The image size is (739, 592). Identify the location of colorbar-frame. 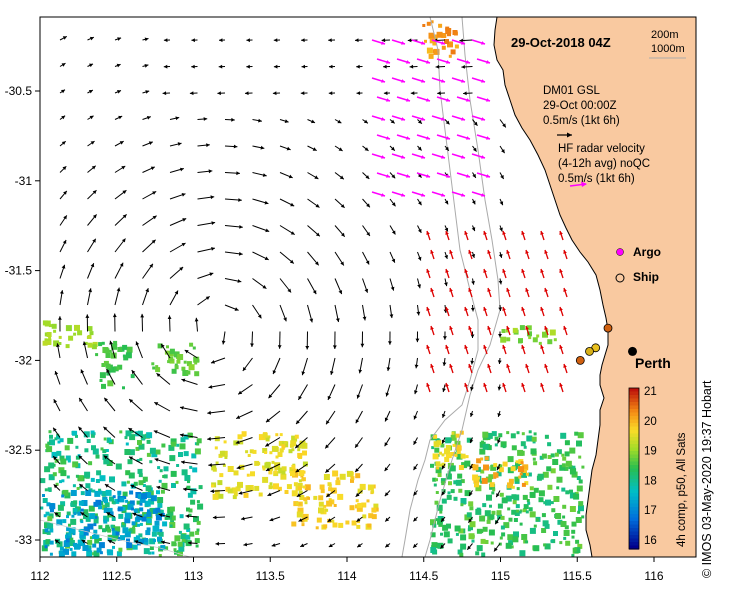
(634, 468).